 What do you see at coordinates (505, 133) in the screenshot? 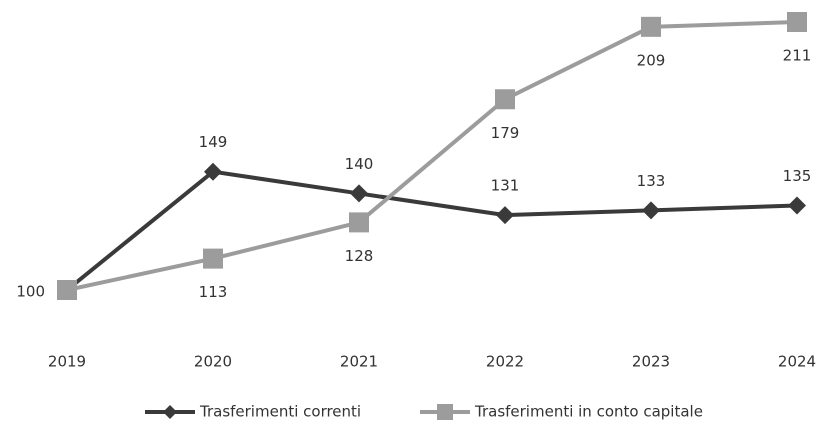
I see `data-label: 179` at bounding box center [505, 133].